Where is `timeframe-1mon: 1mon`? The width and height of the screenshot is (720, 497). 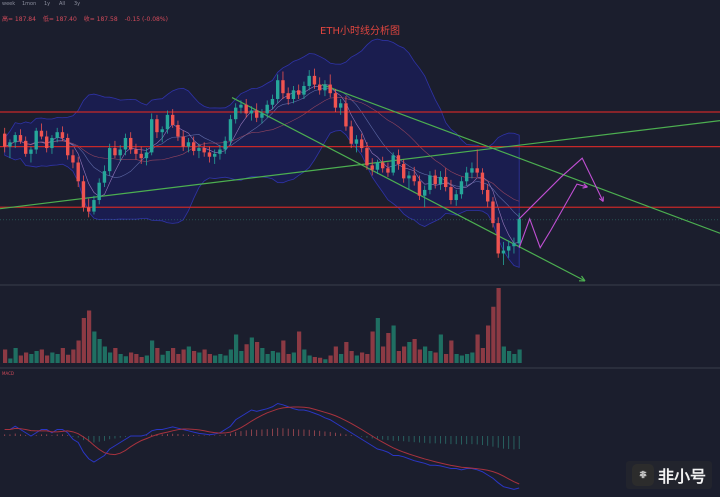
timeframe-1mon: 1mon is located at coordinates (29, 4).